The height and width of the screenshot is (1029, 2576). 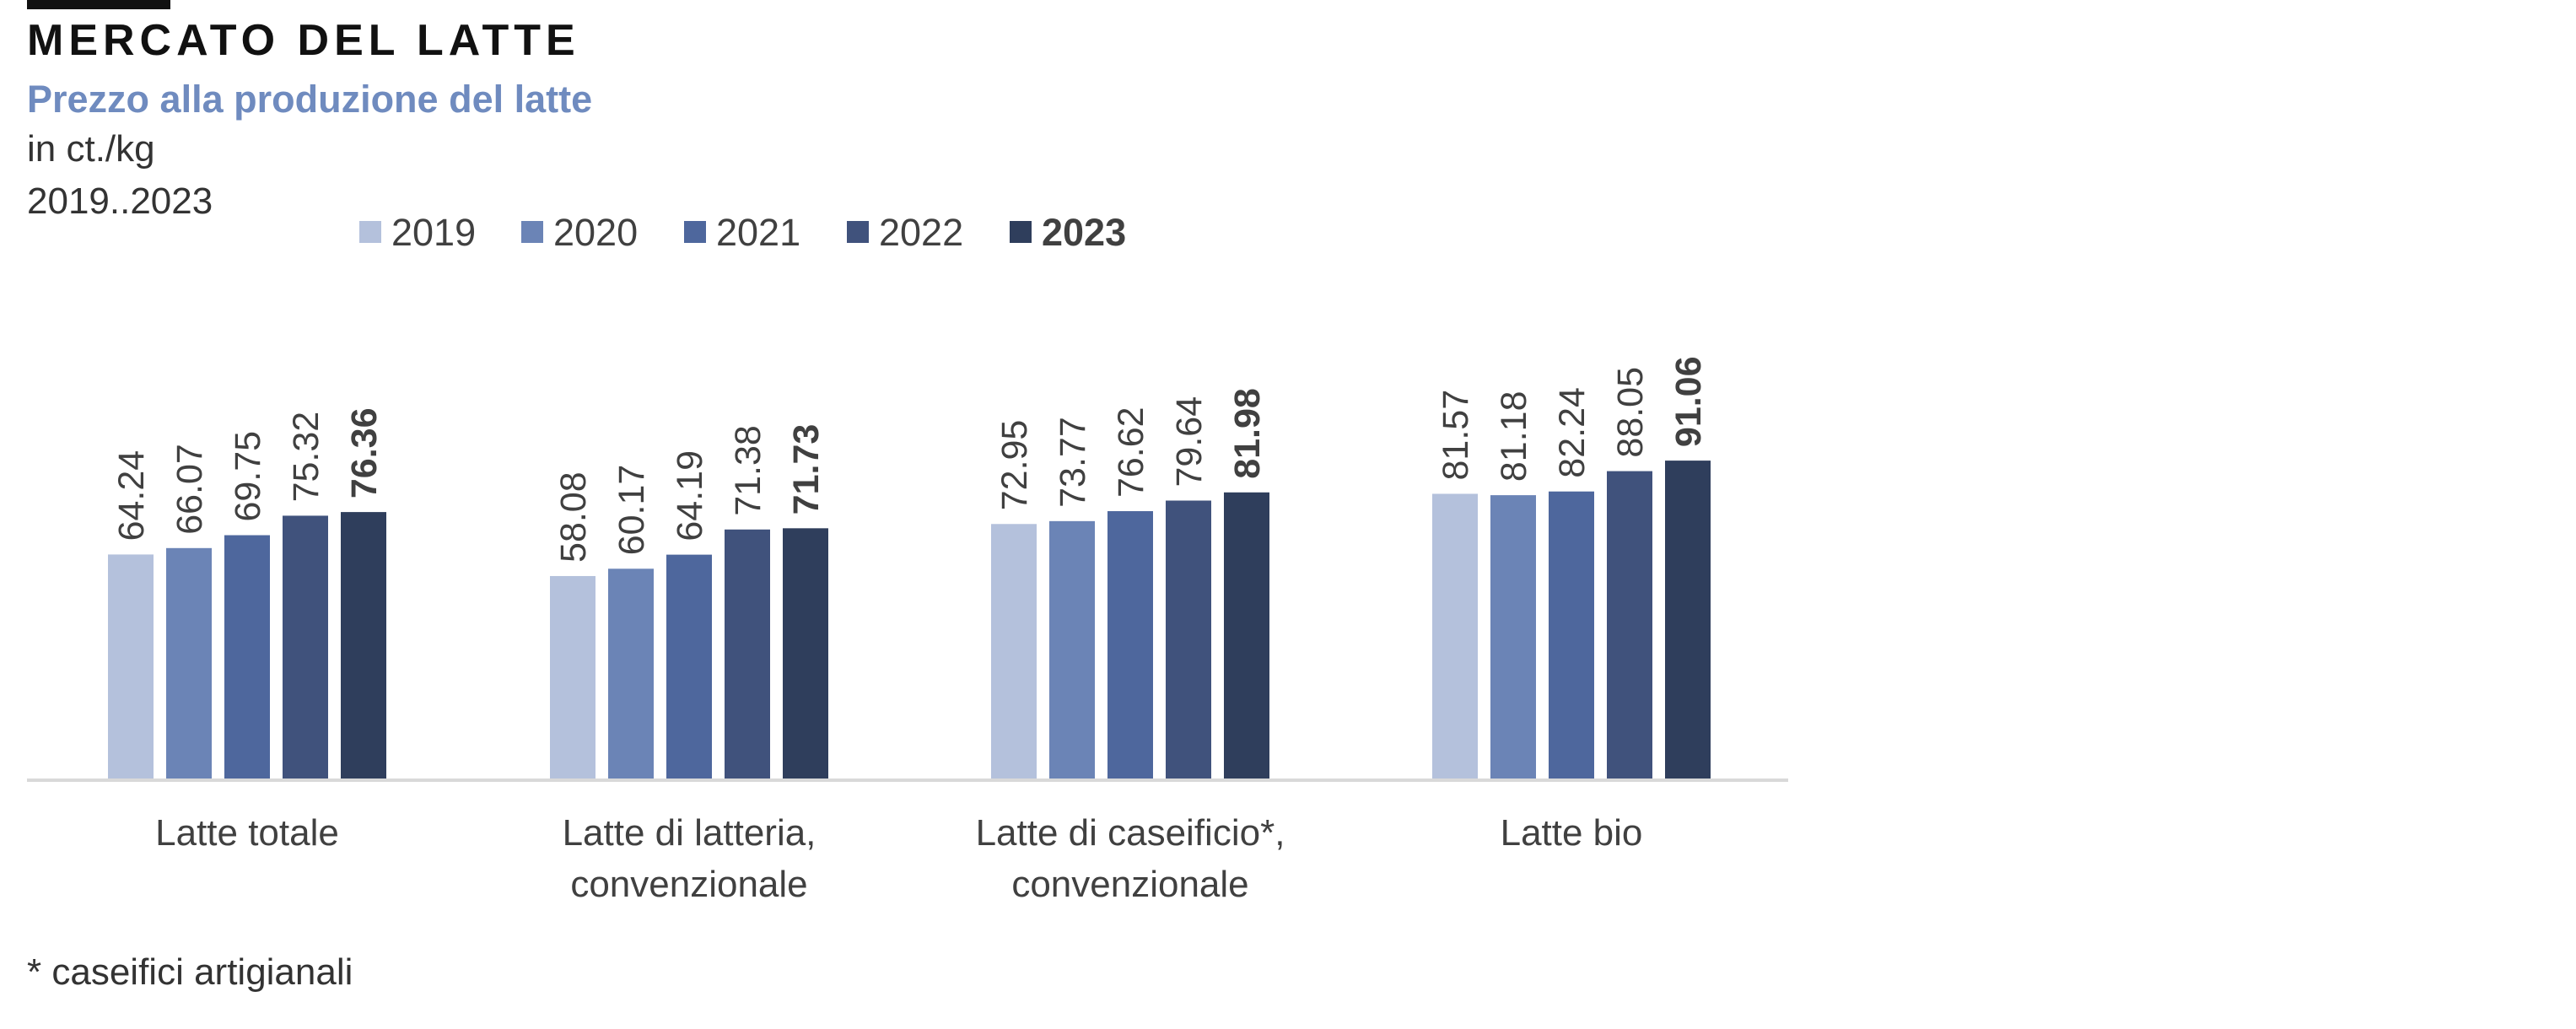 I want to click on category-label: Latte di latteria,, so click(x=689, y=833).